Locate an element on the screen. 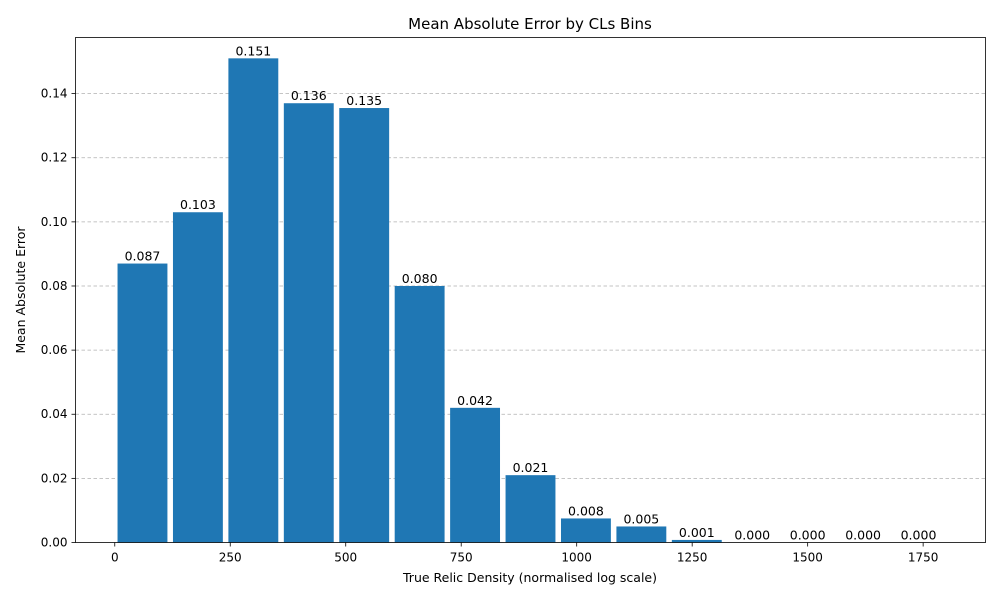  y-tick-label: 0.10 is located at coordinates (54, 222).